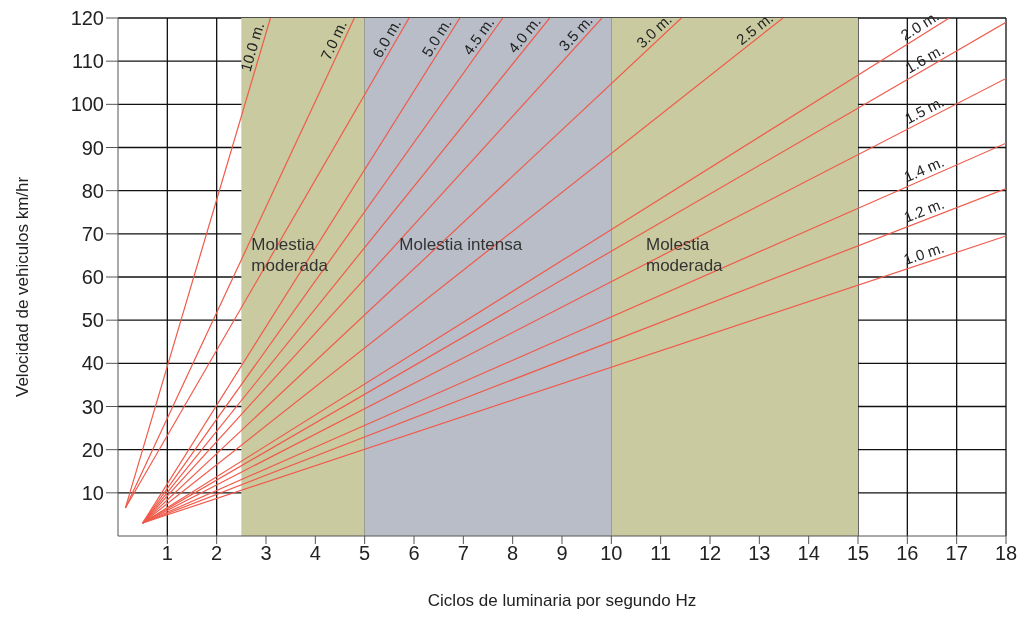 This screenshot has width=1026, height=634. Describe the element at coordinates (87, 104) in the screenshot. I see `y-tick-label: 100` at that location.